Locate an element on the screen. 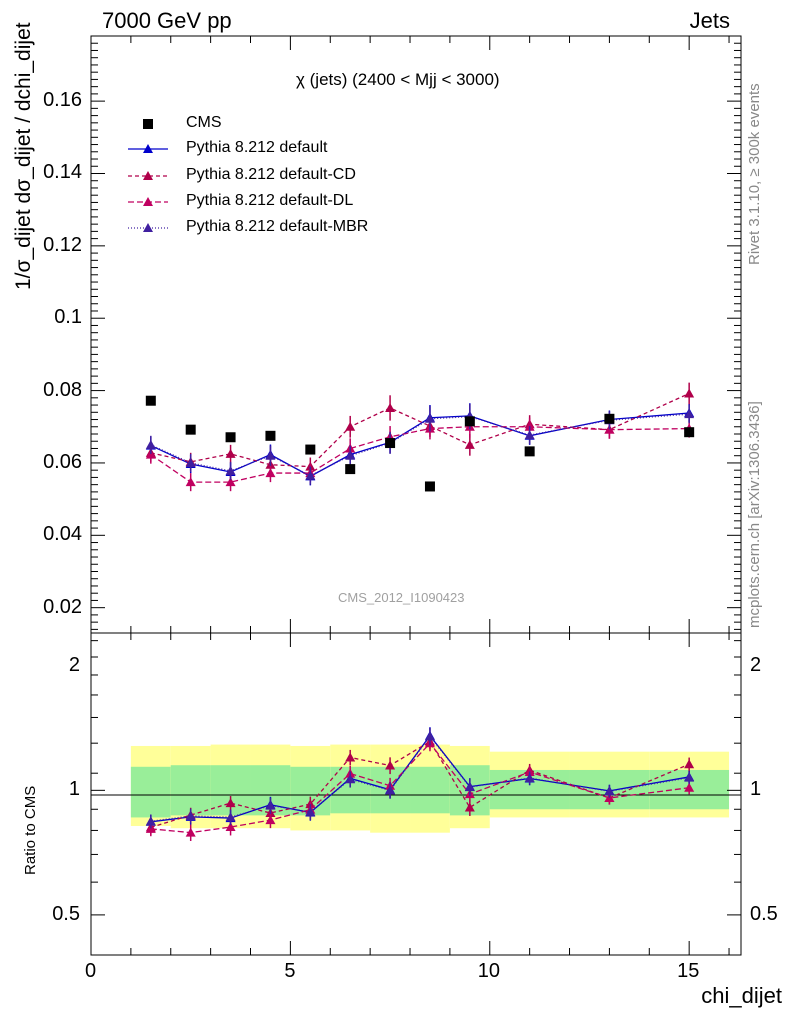 This screenshot has height=1024, width=786. y-tick-label-main: 0.08 is located at coordinates (62, 389).